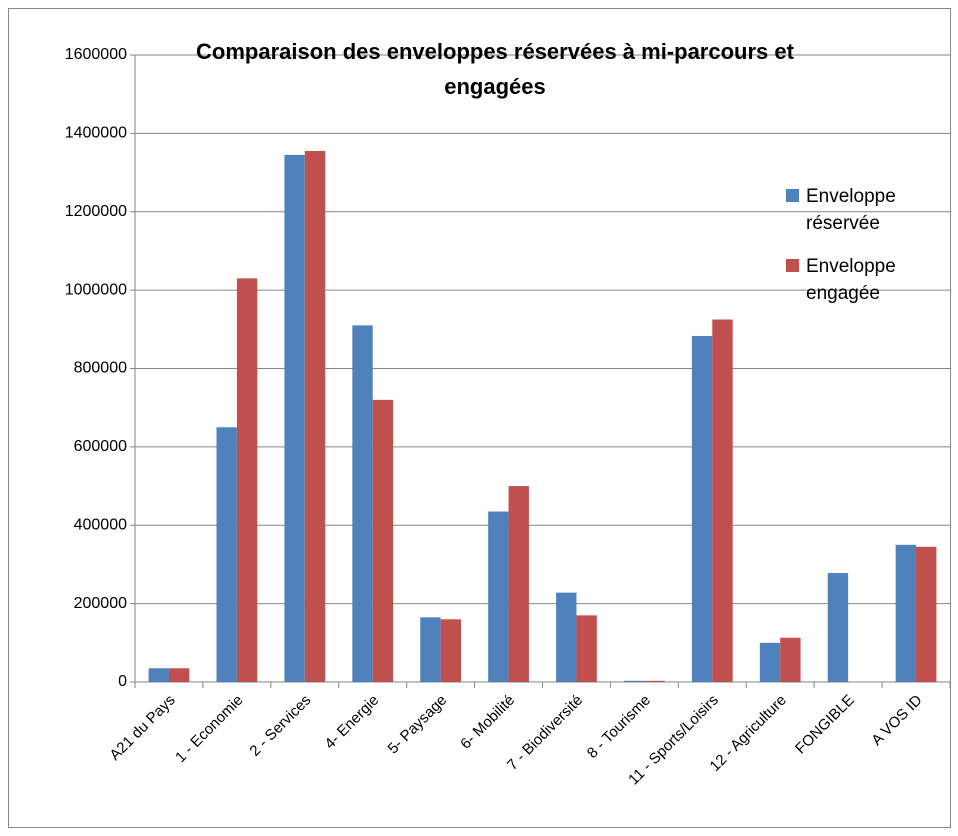 This screenshot has width=958, height=836. I want to click on x-tick-label: 5- Paysage, so click(418, 725).